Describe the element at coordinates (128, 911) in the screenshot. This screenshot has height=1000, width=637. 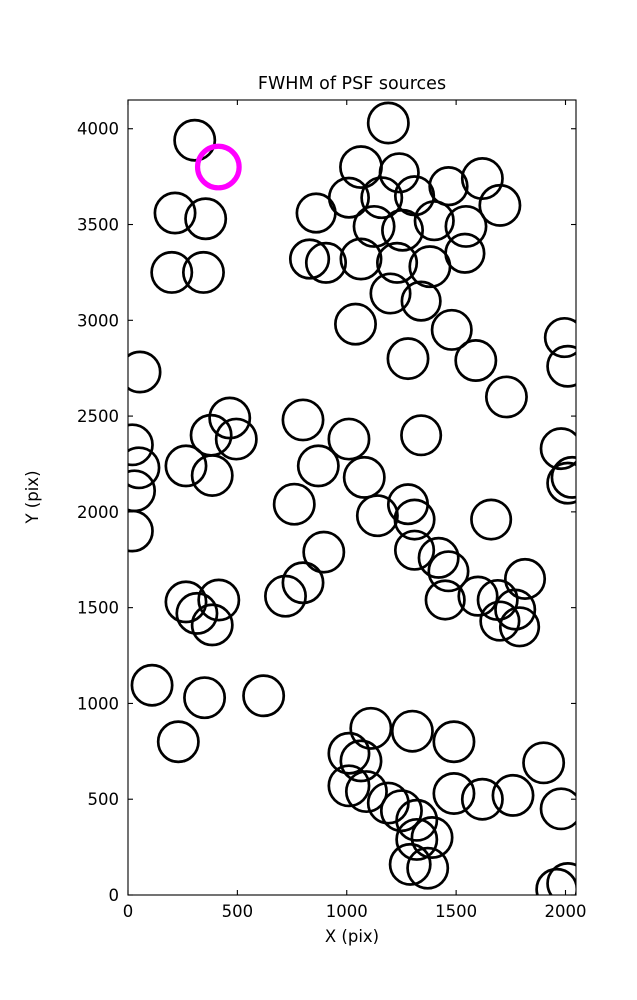
I see `x-tick-label: 0` at that location.